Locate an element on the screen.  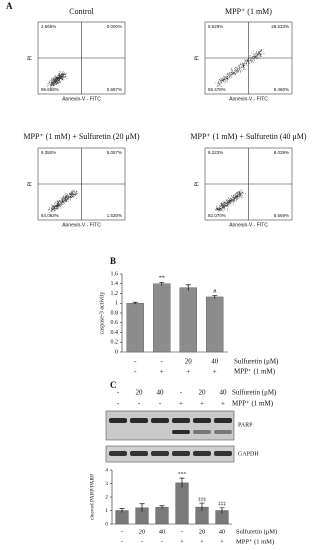
quadrant-percent: 8.223% is located at coordinates (215, 152).